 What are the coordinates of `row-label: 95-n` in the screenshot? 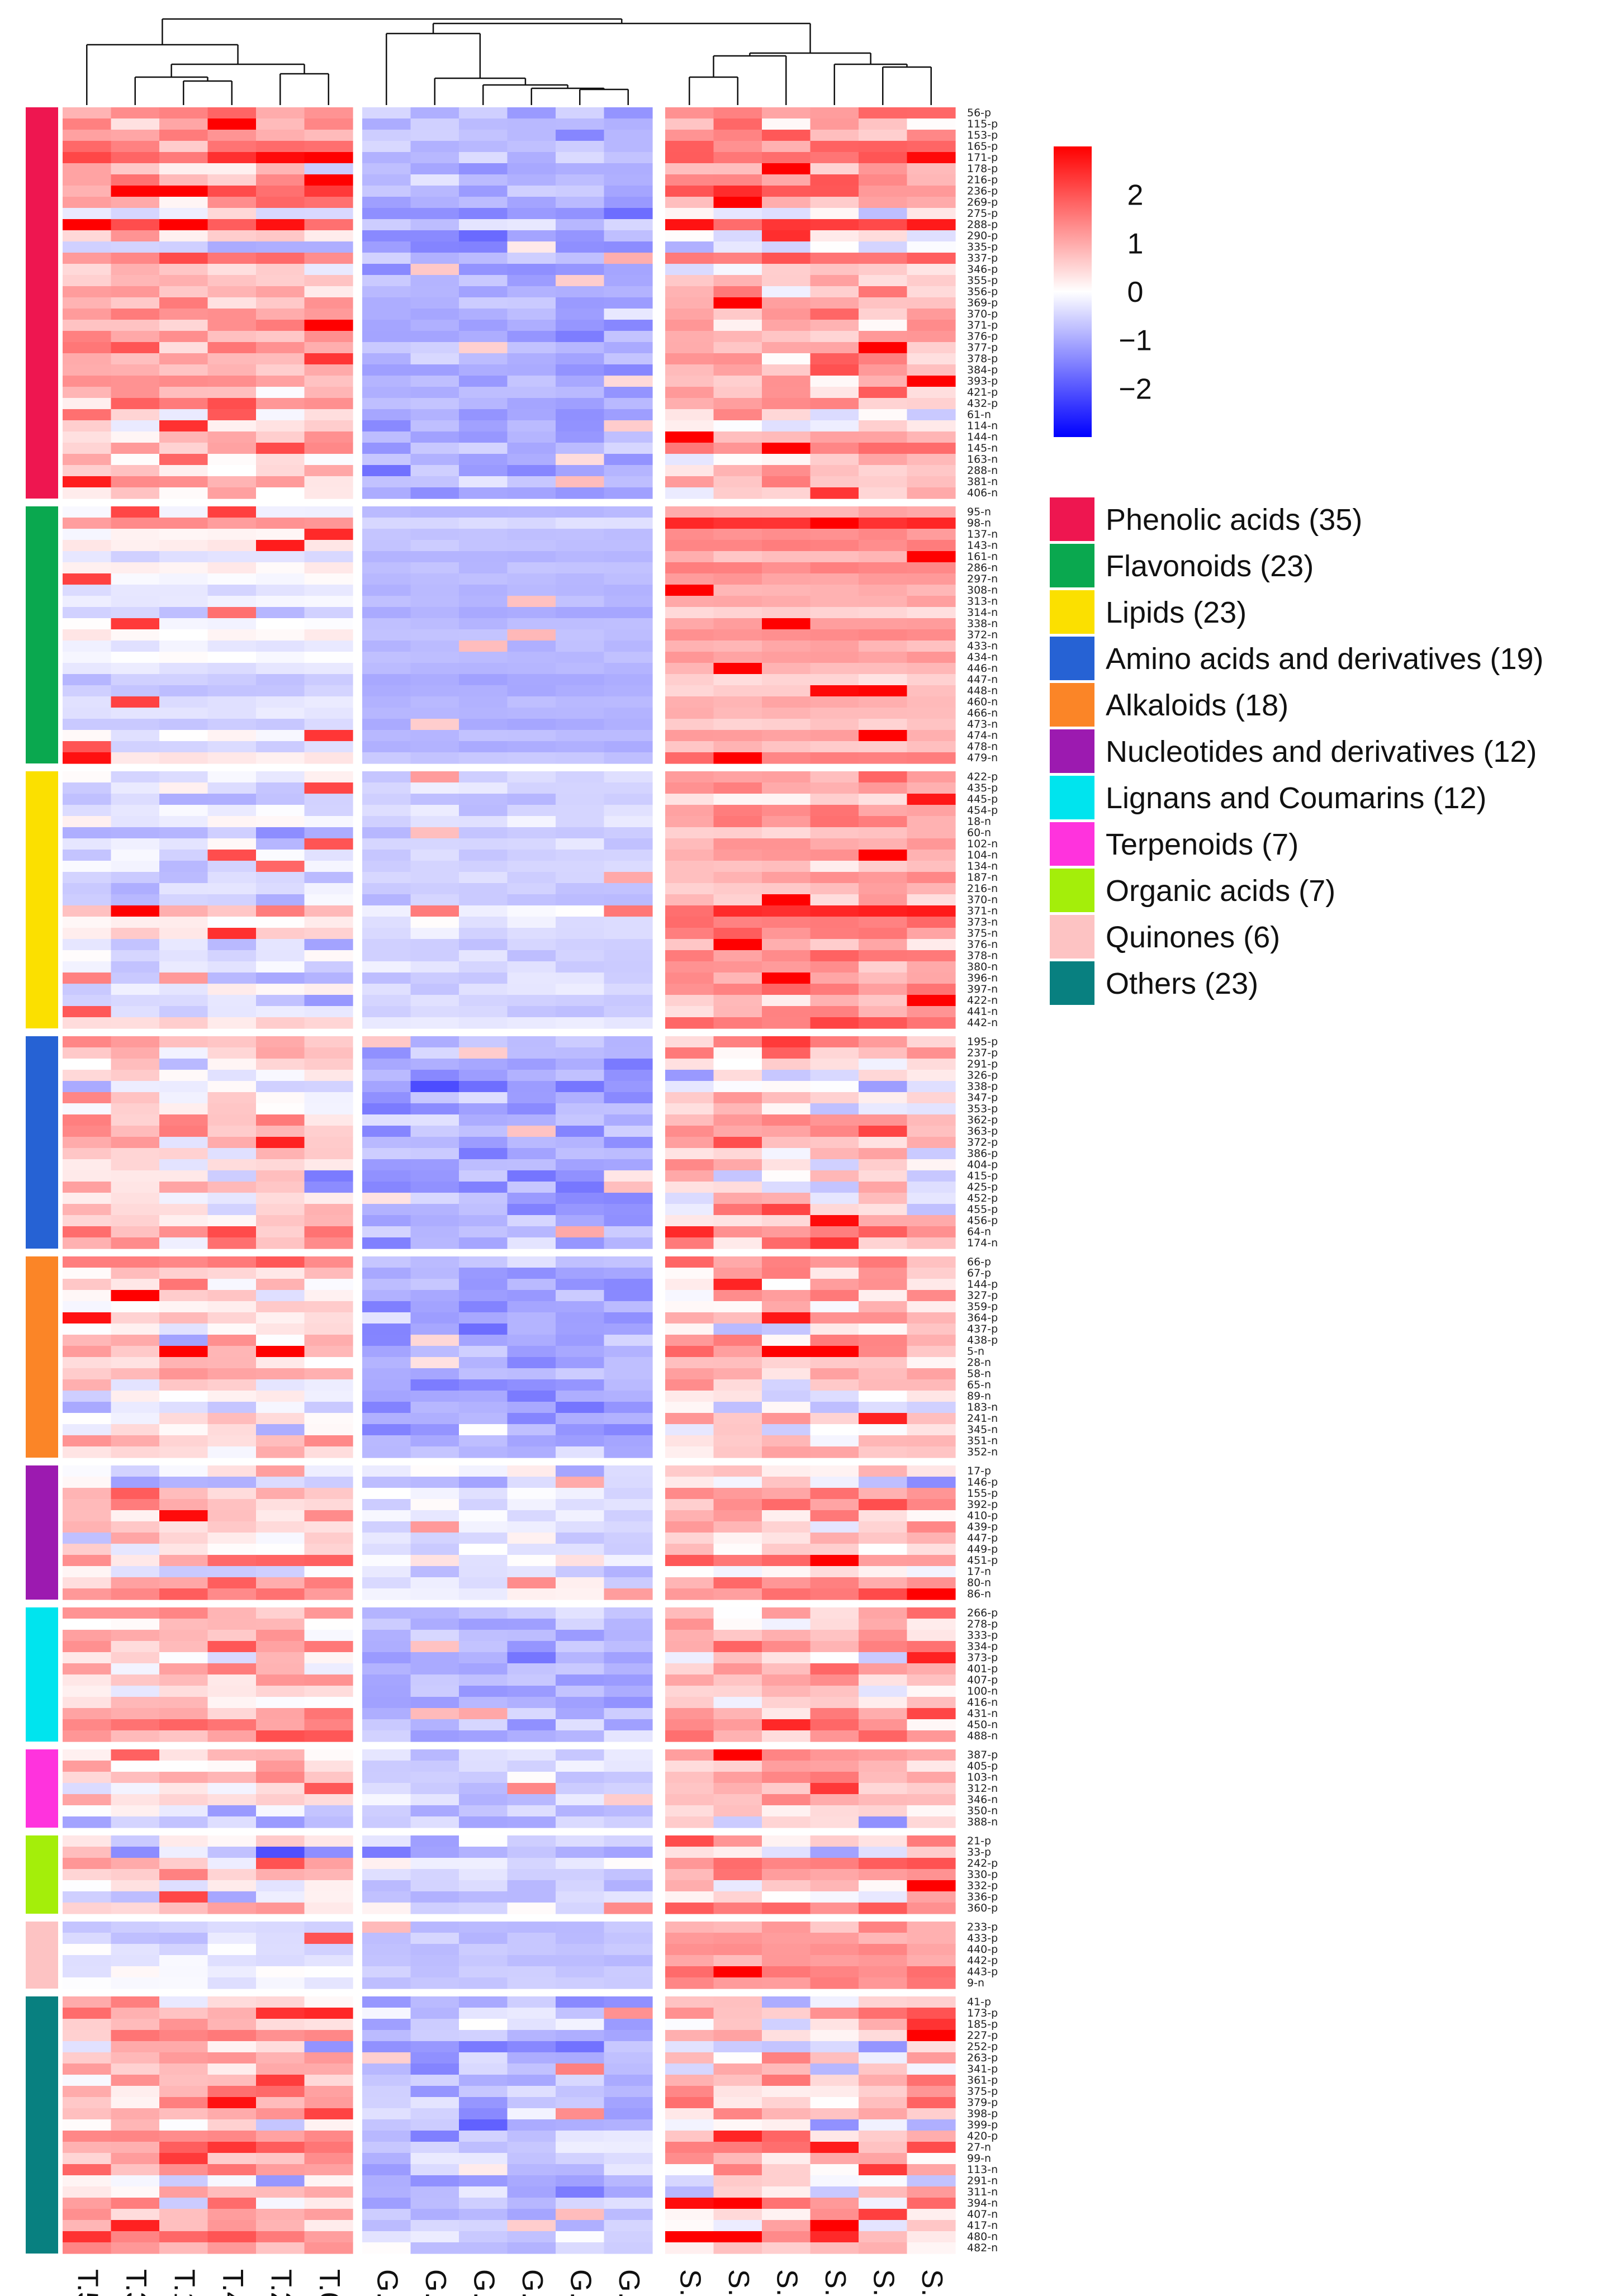 It's located at (979, 512).